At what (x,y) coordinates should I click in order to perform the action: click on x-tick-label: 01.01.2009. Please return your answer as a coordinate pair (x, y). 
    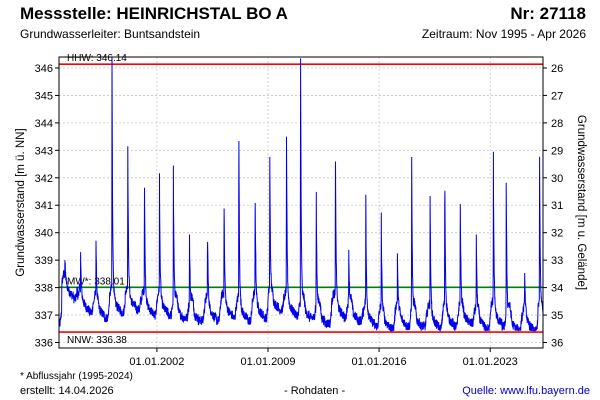
    Looking at the image, I should click on (267, 362).